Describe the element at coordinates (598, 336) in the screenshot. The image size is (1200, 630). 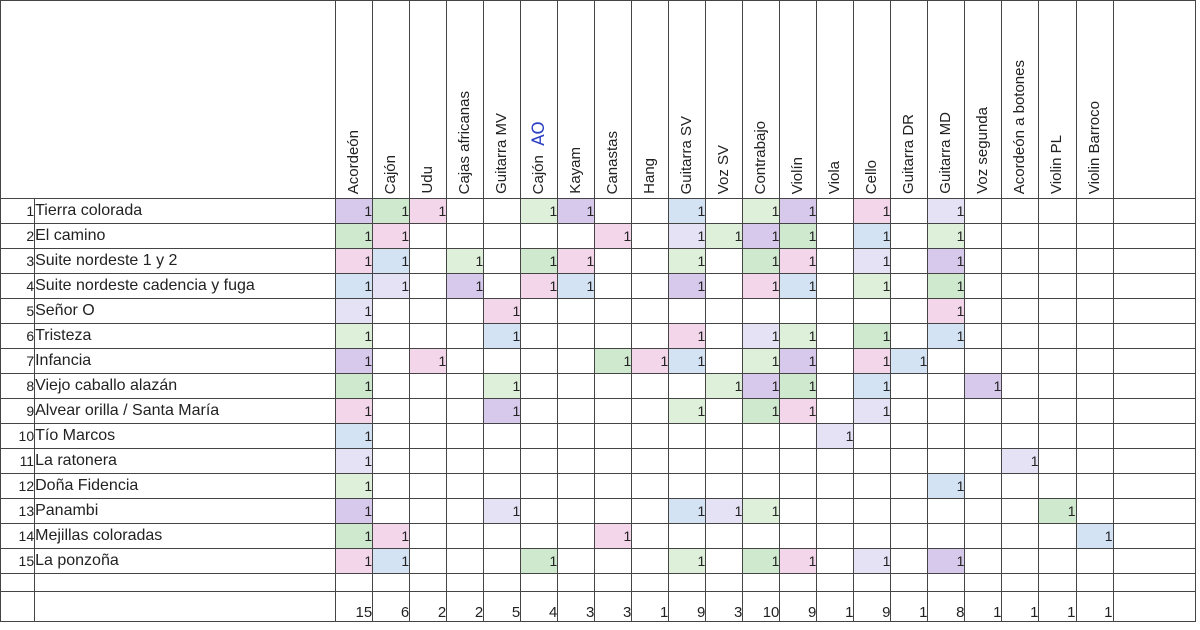
I see `table-row: 6 Tristeza 1 1 1 1 1 1 1` at that location.